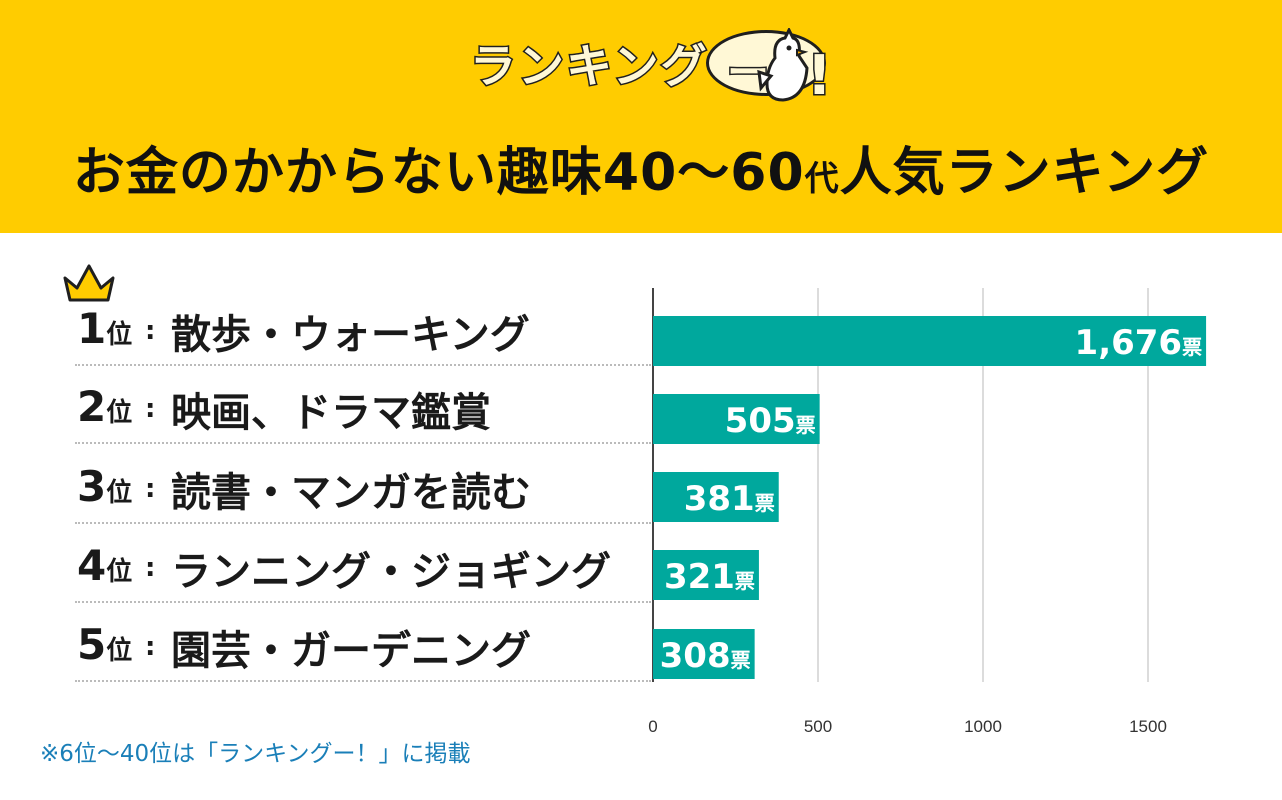 The height and width of the screenshot is (800, 1282). Describe the element at coordinates (652, 726) in the screenshot. I see `x-tick-label: 0` at that location.